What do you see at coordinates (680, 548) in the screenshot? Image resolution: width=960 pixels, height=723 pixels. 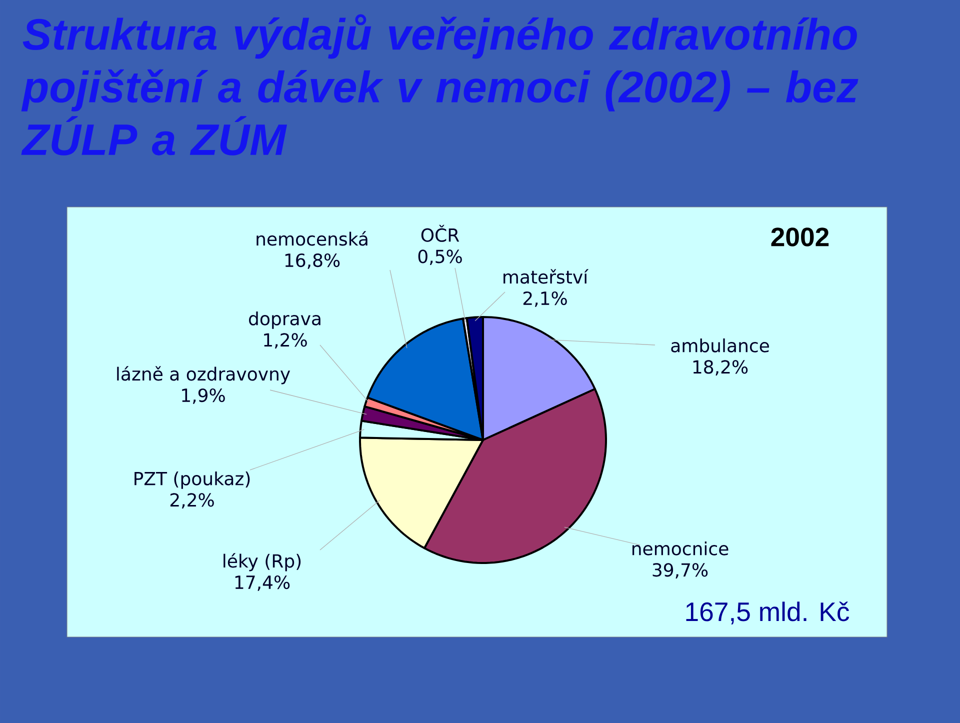 I see `slice-label: nemocnice` at bounding box center [680, 548].